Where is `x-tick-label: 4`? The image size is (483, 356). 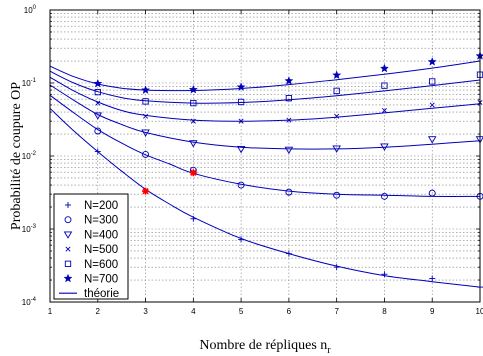 x-tick-label: 4 is located at coordinates (193, 311).